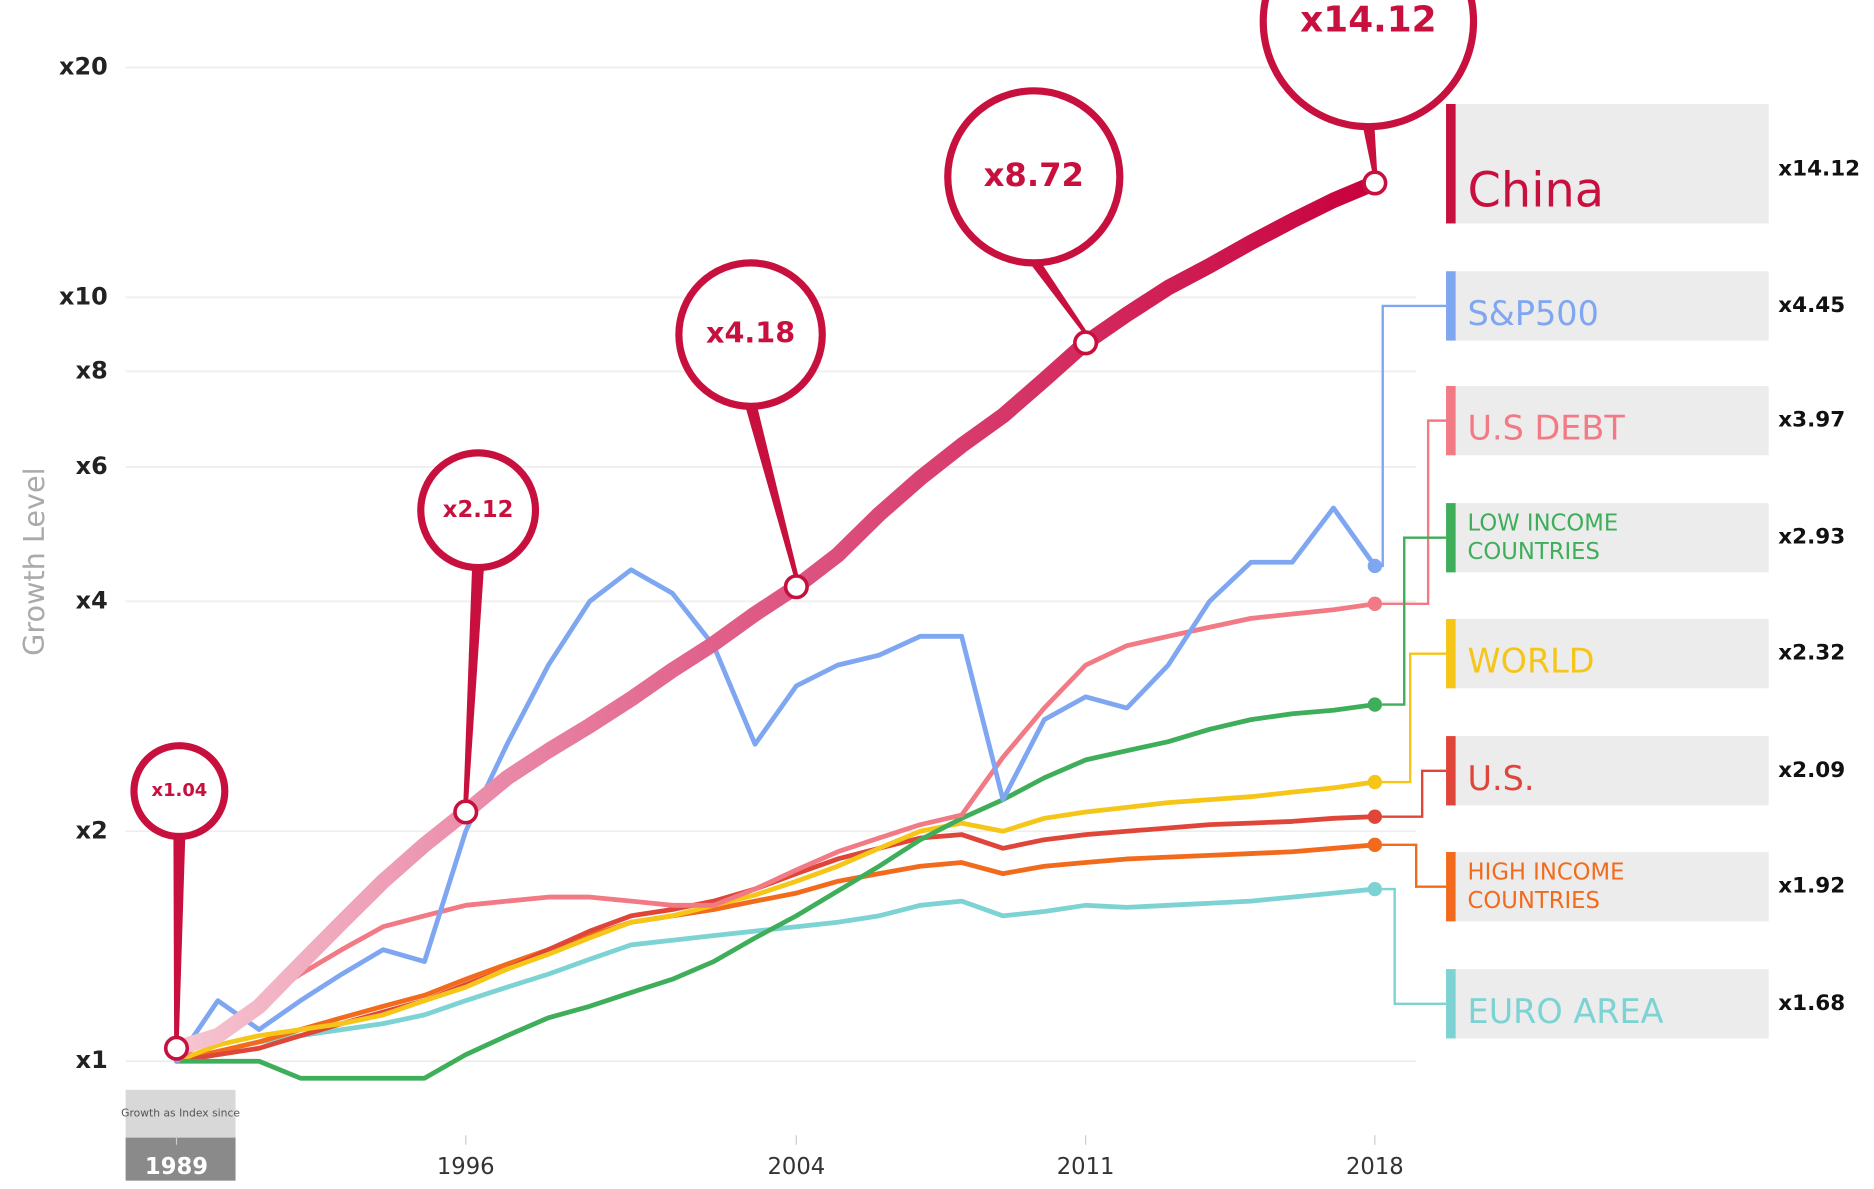 The height and width of the screenshot is (1189, 1874). I want to click on annotation-label: x4.18, so click(750, 333).